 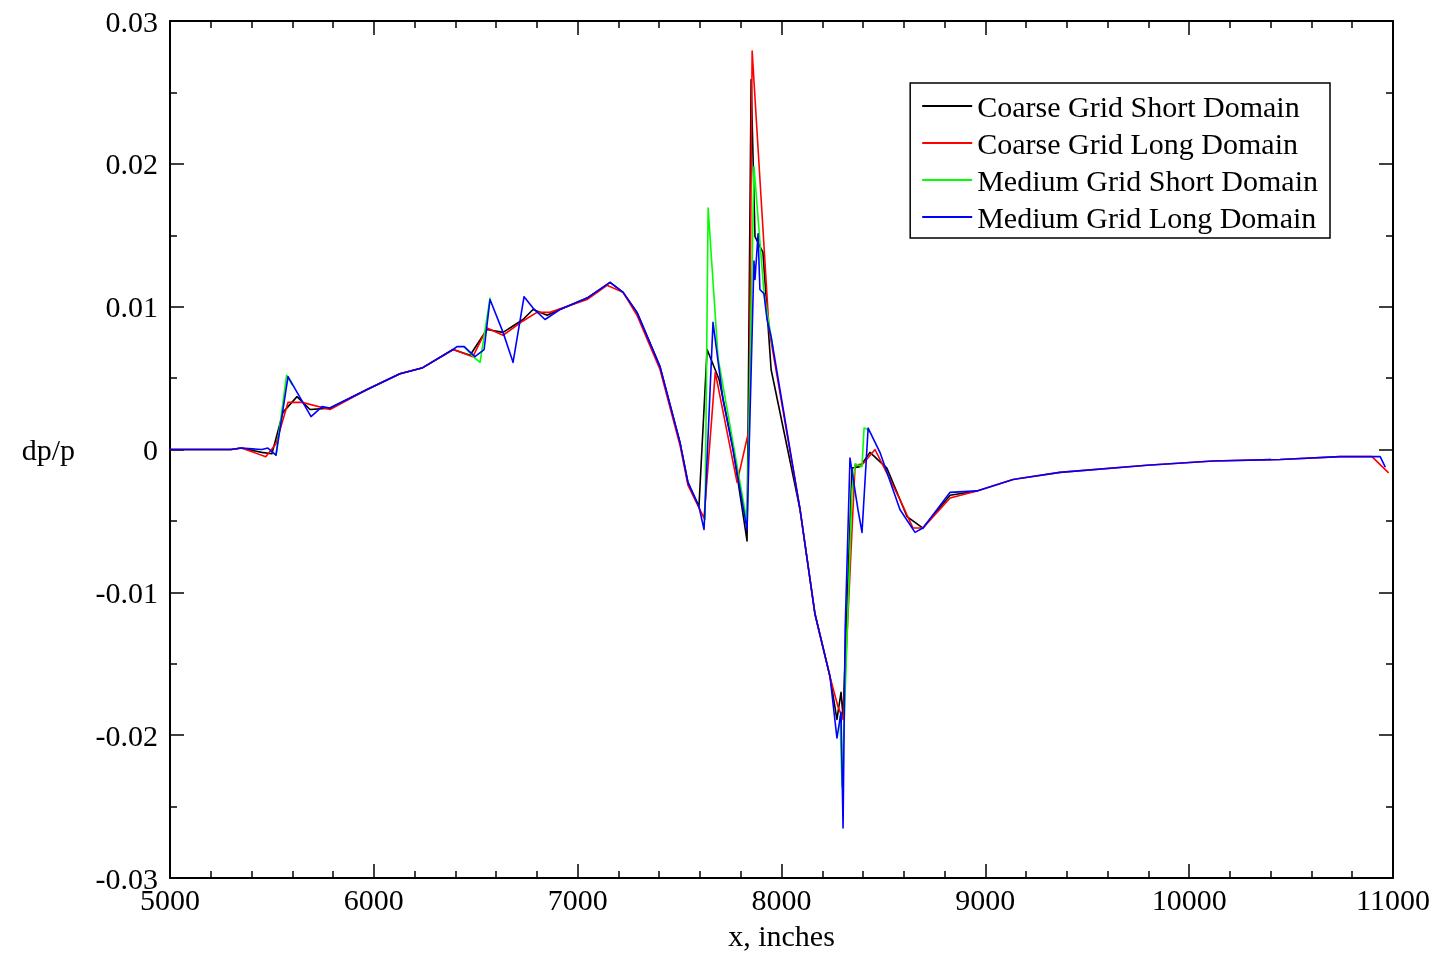 What do you see at coordinates (126, 735) in the screenshot?
I see `y-tick-label: -0.02` at bounding box center [126, 735].